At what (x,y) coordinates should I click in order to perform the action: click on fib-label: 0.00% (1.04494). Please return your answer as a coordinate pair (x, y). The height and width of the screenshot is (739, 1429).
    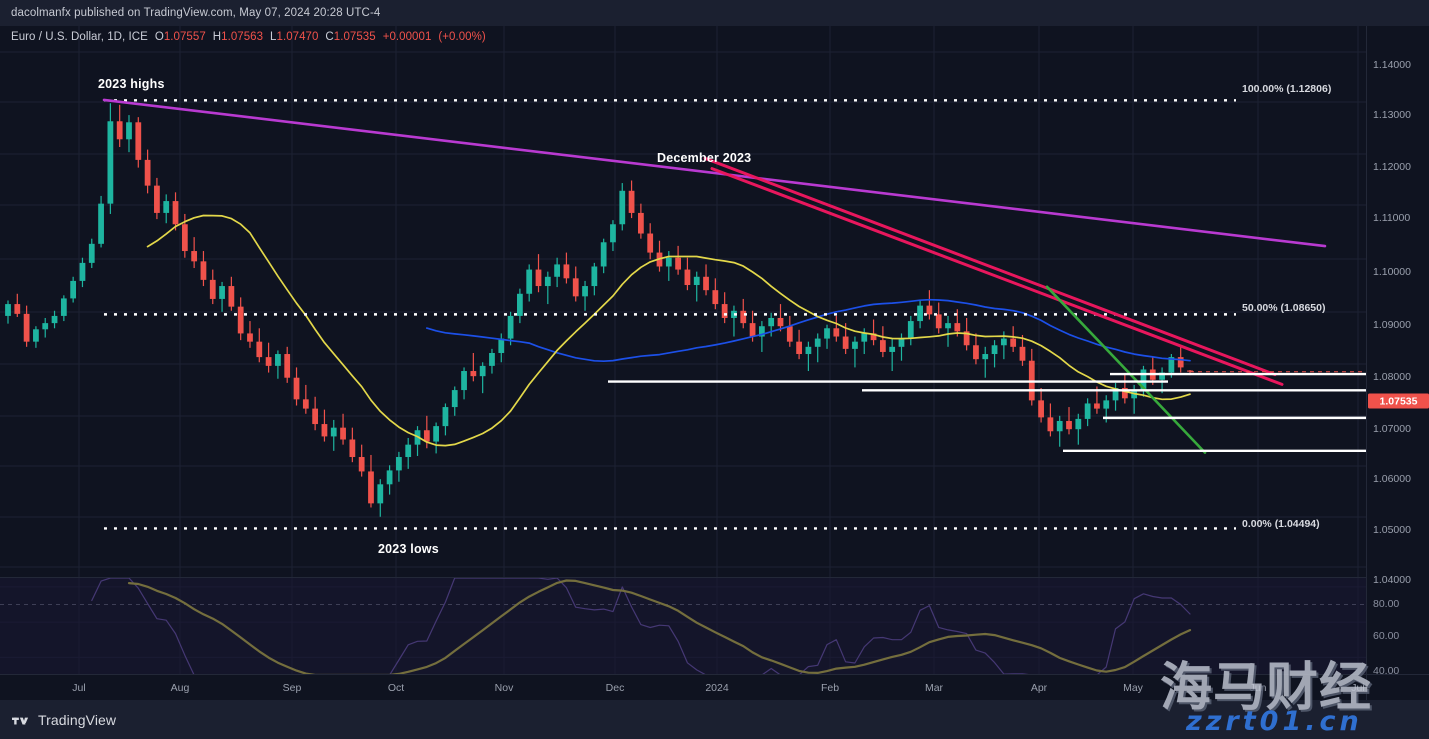
    Looking at the image, I should click on (1281, 524).